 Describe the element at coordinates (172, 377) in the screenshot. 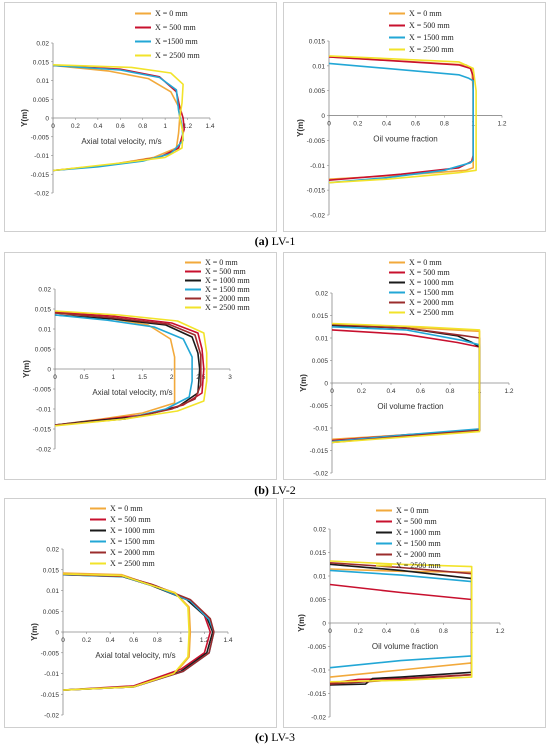

I see `x-tick-label: 2` at that location.